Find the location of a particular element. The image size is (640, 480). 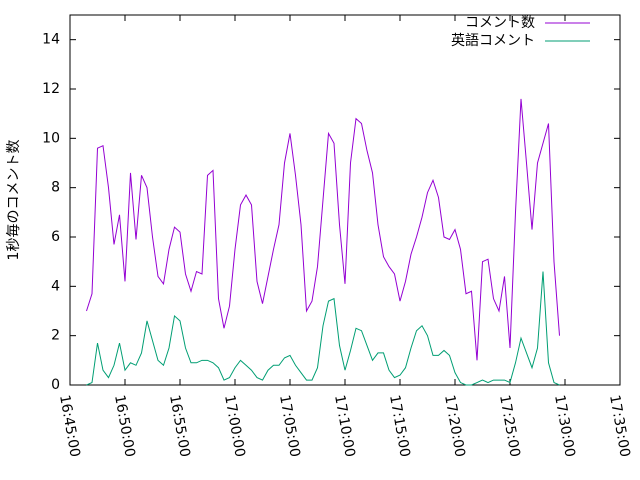

x-tick-label: 17:00:00 is located at coordinates (234, 426).